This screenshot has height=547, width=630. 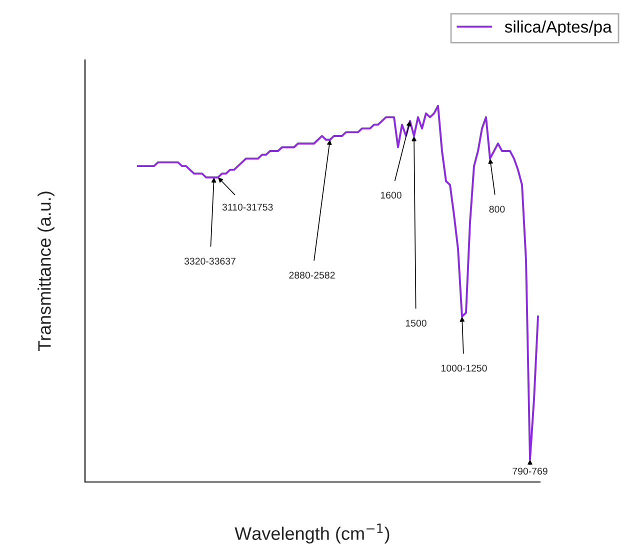 What do you see at coordinates (391, 195) in the screenshot?
I see `annotation: 1600` at bounding box center [391, 195].